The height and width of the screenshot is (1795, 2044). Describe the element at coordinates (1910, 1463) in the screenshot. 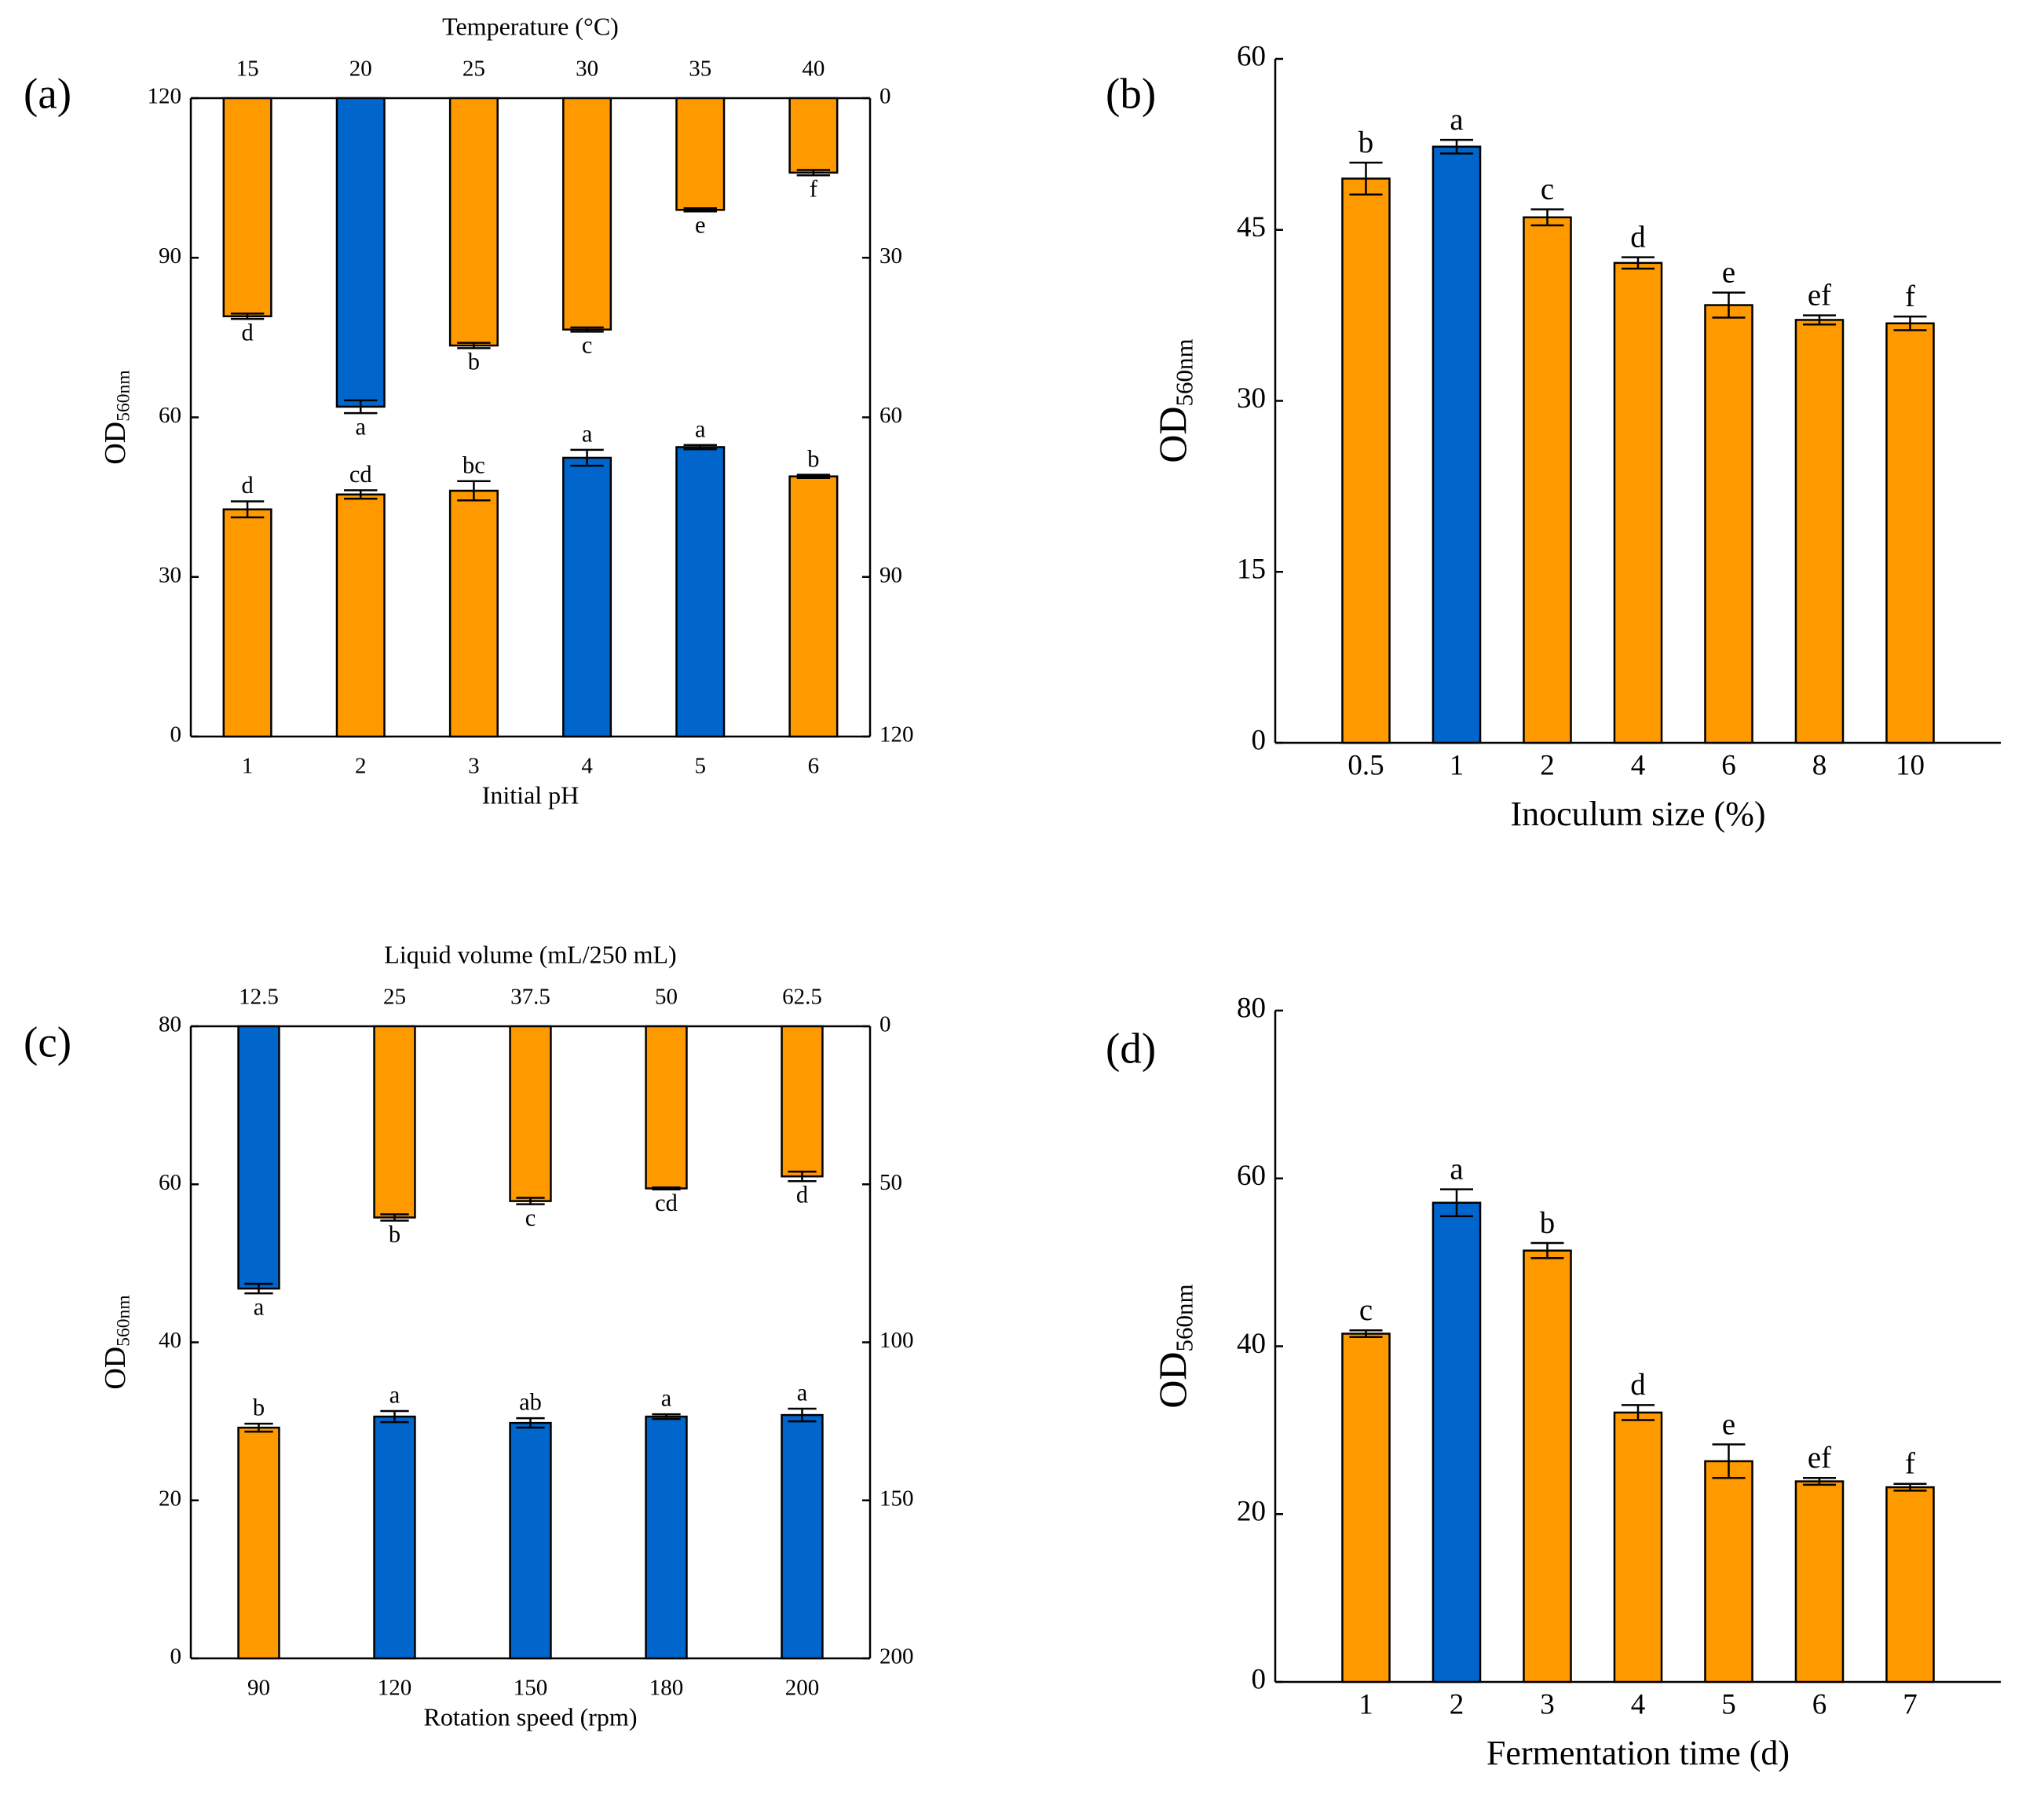

I see `significance-letter: f` at that location.